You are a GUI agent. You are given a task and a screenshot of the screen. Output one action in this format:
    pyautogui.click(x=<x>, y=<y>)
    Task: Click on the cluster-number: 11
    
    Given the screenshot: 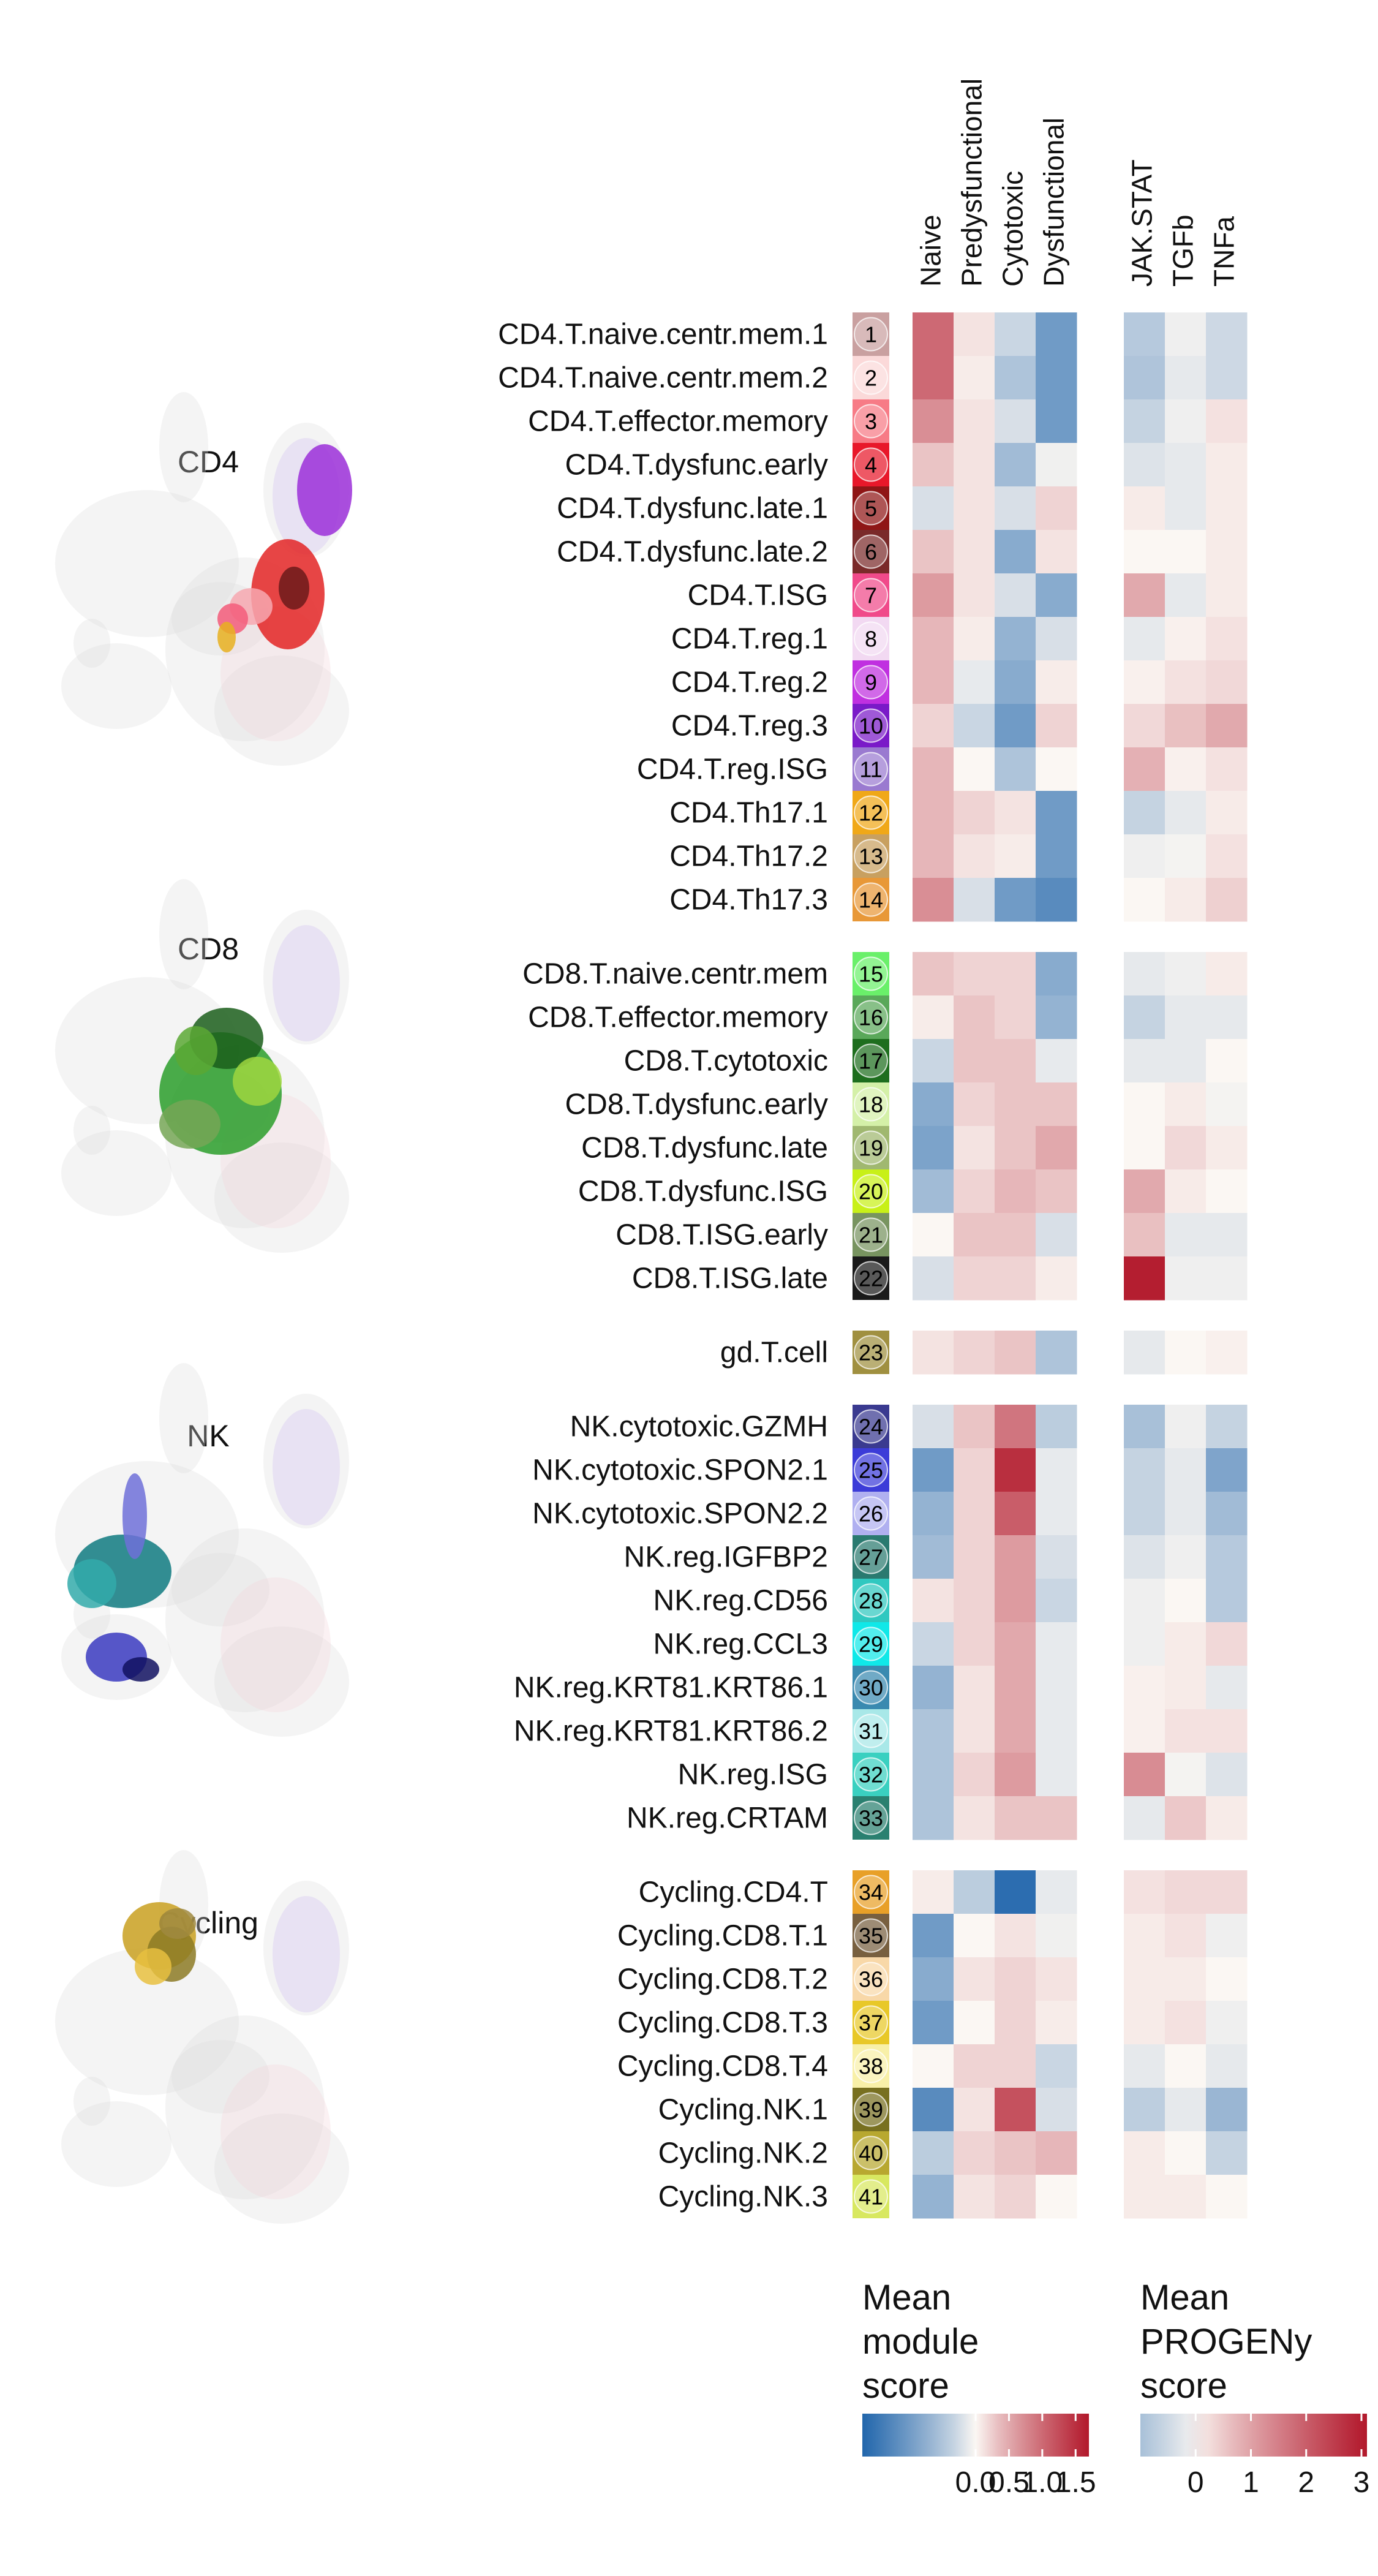 What is the action you would take?
    pyautogui.click(x=871, y=769)
    